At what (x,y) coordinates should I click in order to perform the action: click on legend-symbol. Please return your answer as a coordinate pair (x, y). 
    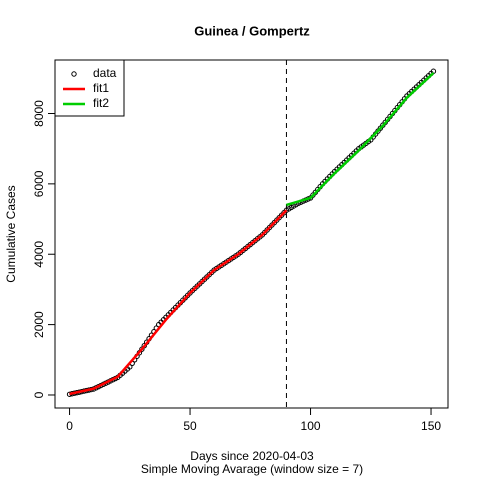
    Looking at the image, I should click on (74, 74).